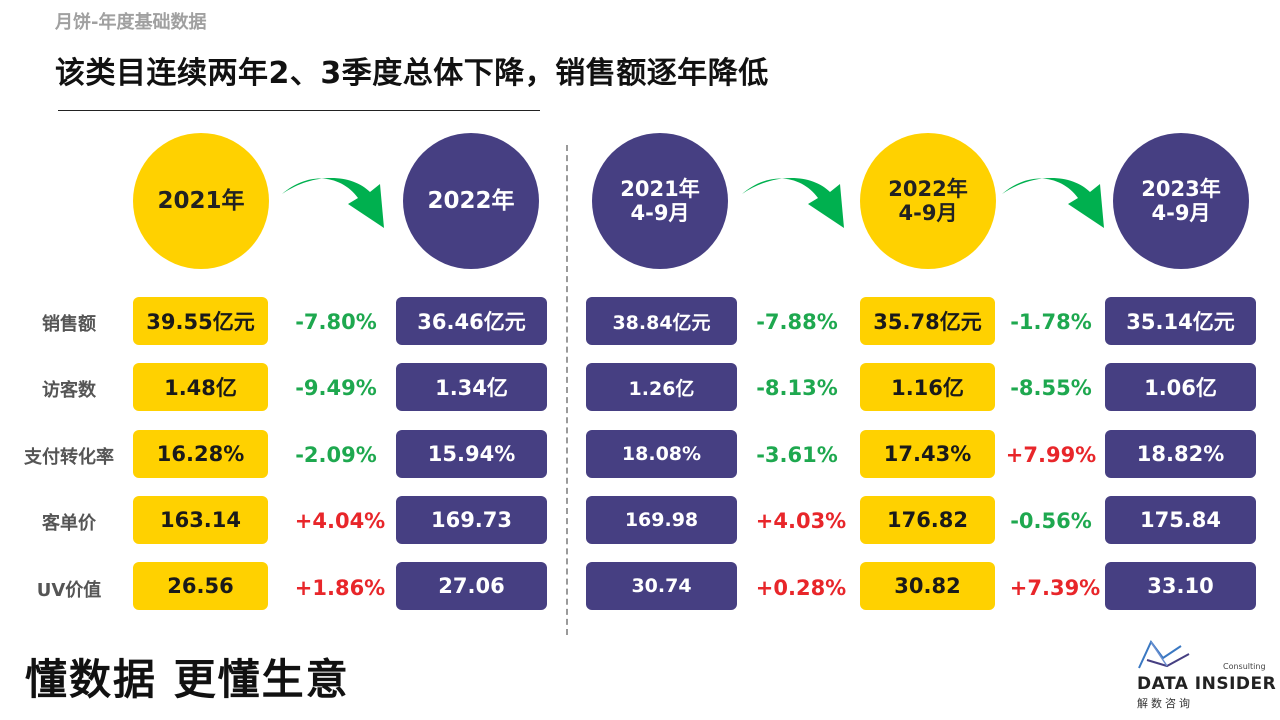  What do you see at coordinates (471, 520) in the screenshot?
I see `value-2022: 169.73` at bounding box center [471, 520].